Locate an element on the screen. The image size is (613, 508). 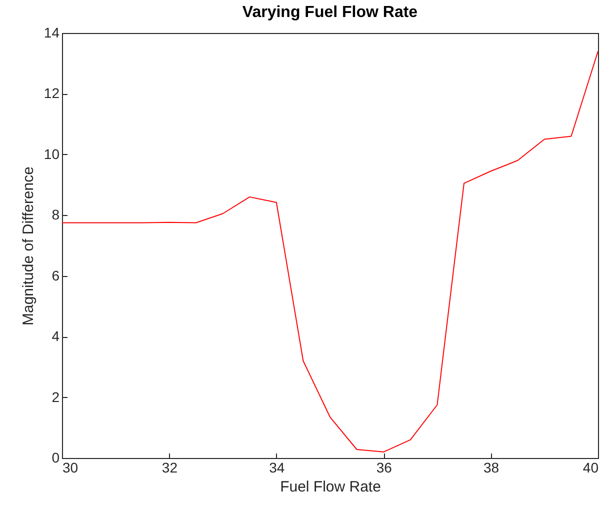
x-axis-title: Fuel Flow Rate is located at coordinates (330, 487).